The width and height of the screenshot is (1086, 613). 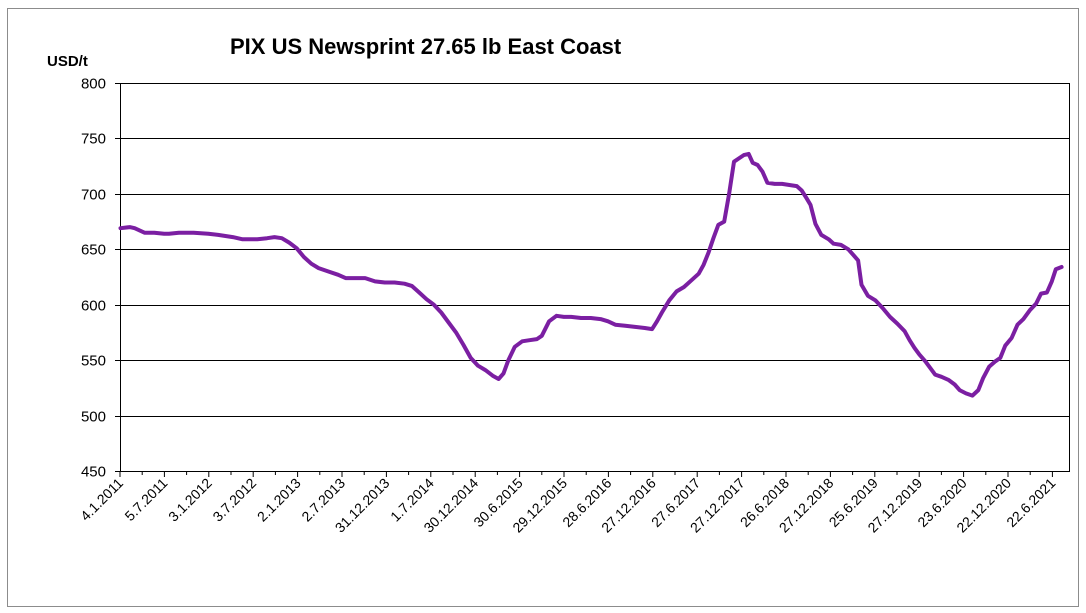 I want to click on y-axis-unit-label: USD/t, so click(x=67, y=61).